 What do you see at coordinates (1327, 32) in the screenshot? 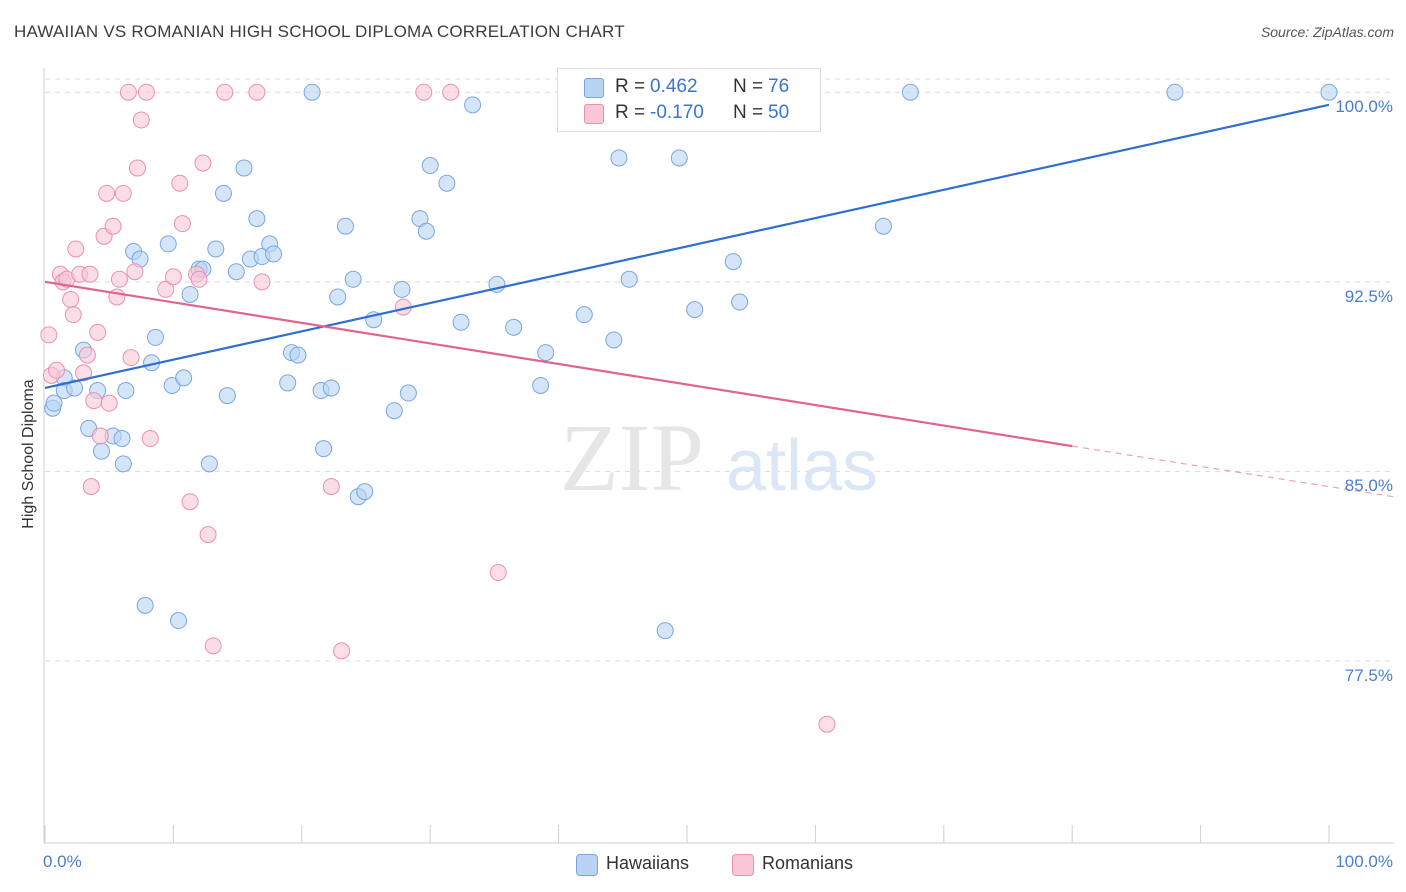
I see `source-label: Source: ZipAtlas.com` at bounding box center [1327, 32].